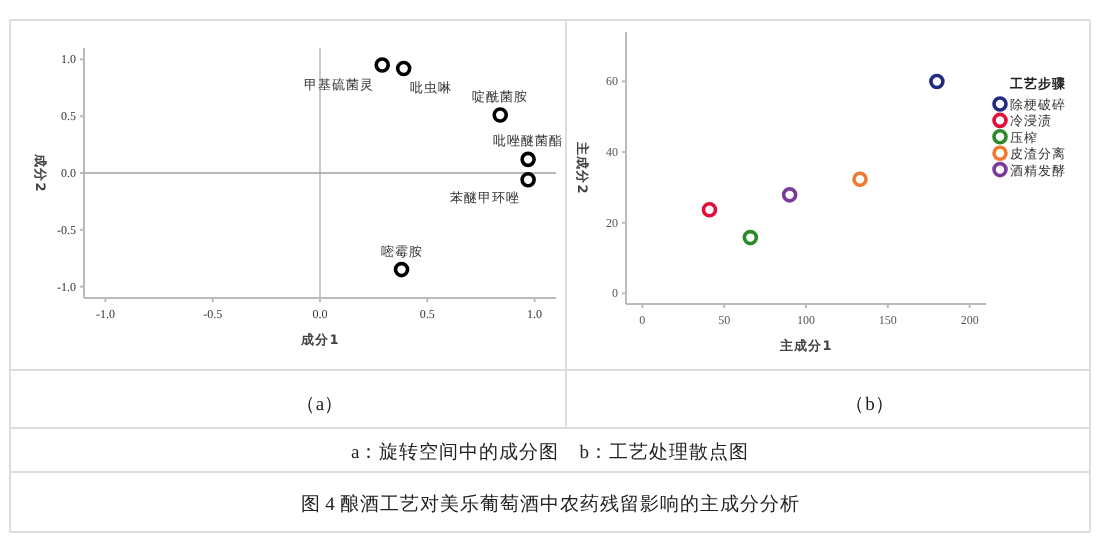 This screenshot has height=556, width=1100. What do you see at coordinates (550, 504) in the screenshot?
I see `caption: 图 4 酿酒工艺对美乐葡萄酒中农药残留影响的主成分分析` at bounding box center [550, 504].